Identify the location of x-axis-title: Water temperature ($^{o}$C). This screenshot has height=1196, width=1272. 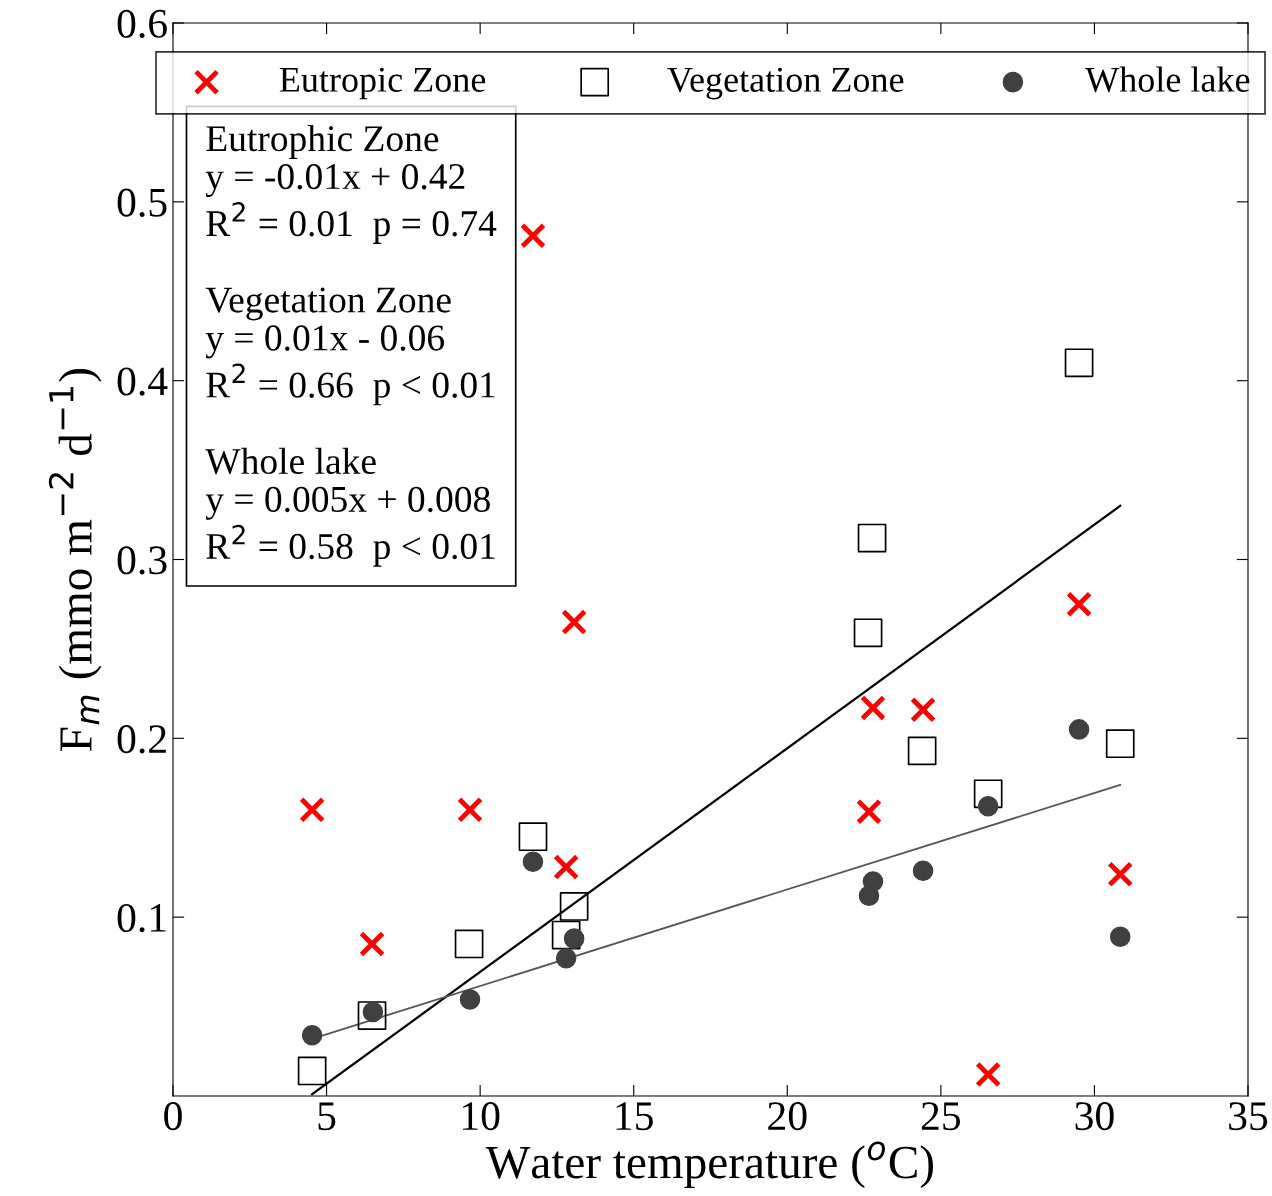
(709, 1165).